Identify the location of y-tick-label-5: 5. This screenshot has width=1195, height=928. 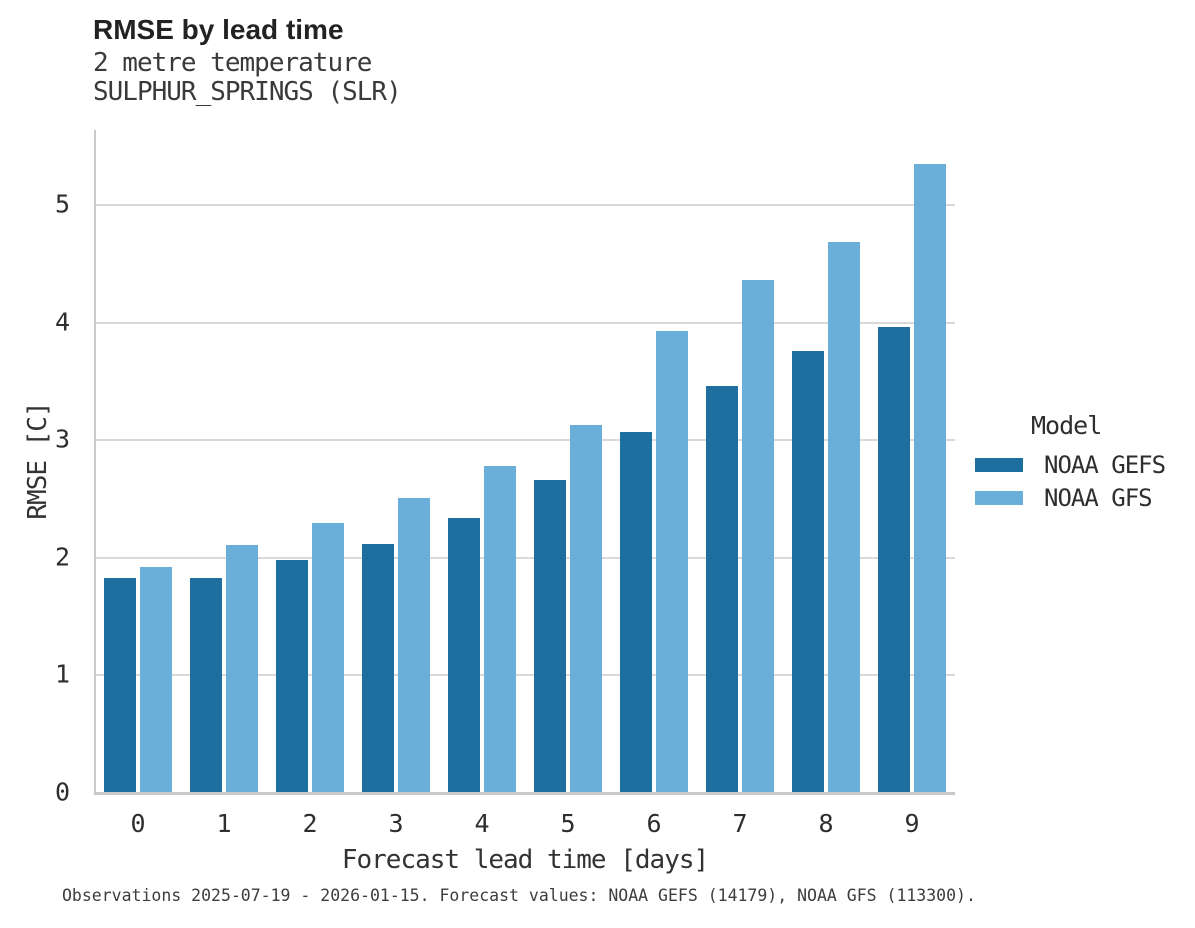
(62, 204).